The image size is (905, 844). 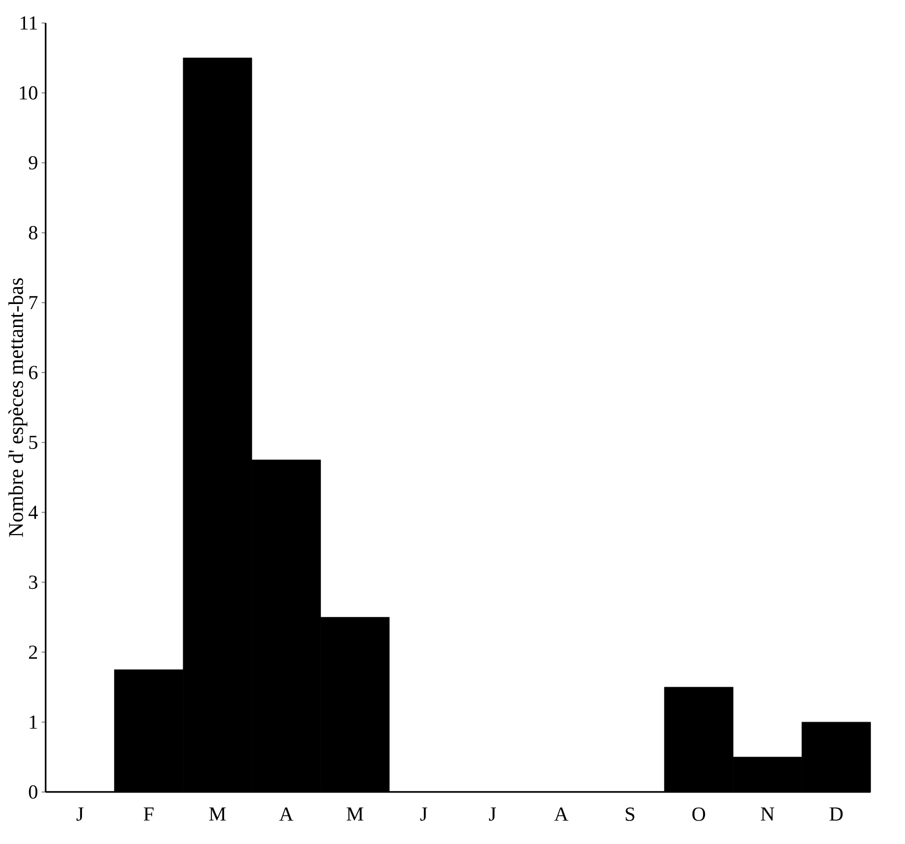 What do you see at coordinates (33, 722) in the screenshot?
I see `y-tick-label: 1` at bounding box center [33, 722].